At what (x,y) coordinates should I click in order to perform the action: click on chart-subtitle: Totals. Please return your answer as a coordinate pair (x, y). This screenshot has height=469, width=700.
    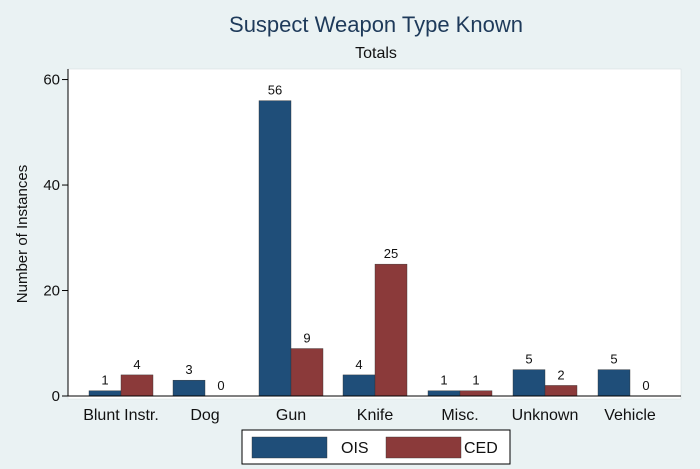
    Looking at the image, I should click on (376, 53).